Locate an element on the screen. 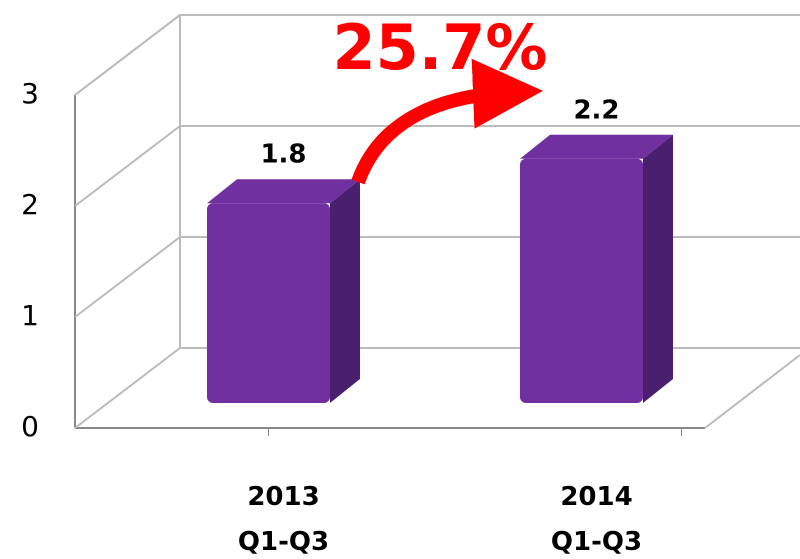  y-tick-label: 0 is located at coordinates (30, 426).